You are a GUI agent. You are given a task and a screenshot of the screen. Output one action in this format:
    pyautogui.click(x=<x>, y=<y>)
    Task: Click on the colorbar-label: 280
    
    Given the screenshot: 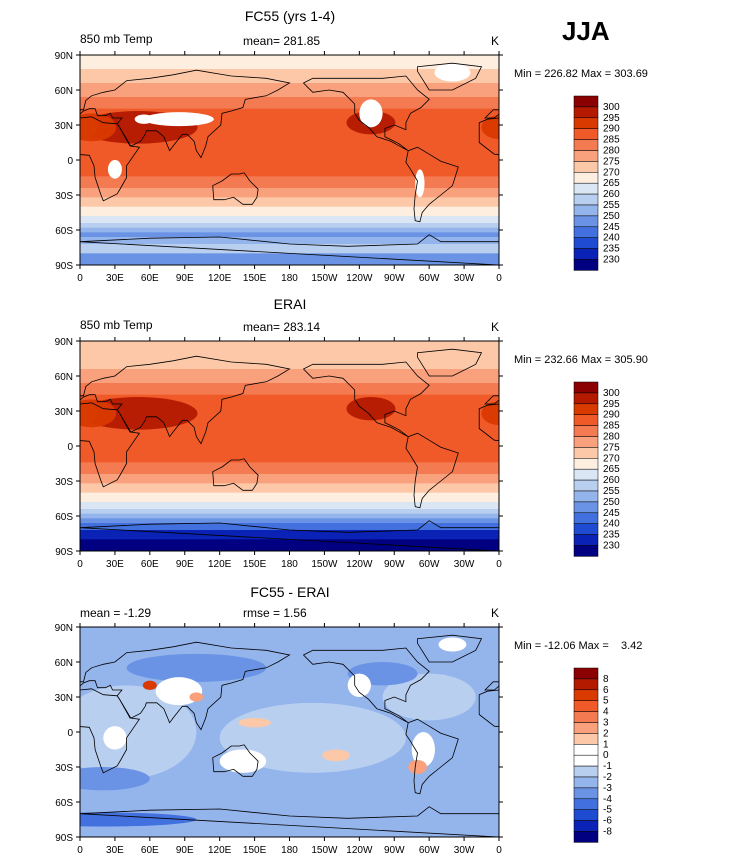 What is the action you would take?
    pyautogui.click(x=611, y=437)
    